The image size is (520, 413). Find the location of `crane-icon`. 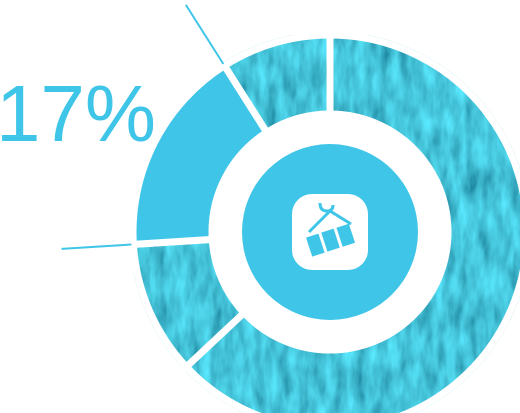

crane-icon is located at coordinates (330, 232).